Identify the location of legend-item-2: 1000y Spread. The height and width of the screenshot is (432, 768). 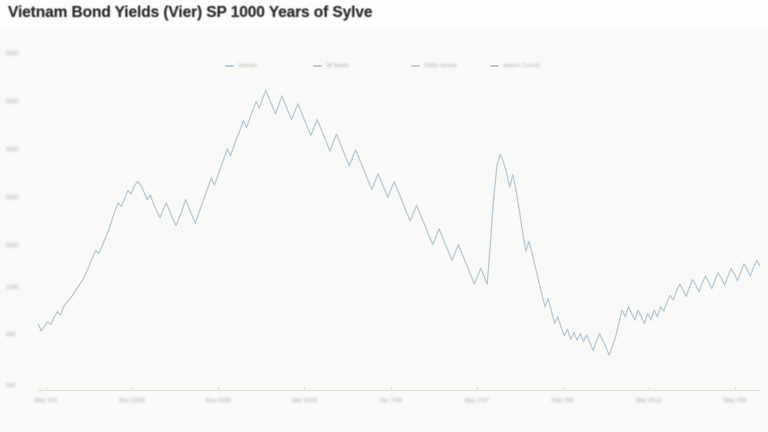
(433, 66).